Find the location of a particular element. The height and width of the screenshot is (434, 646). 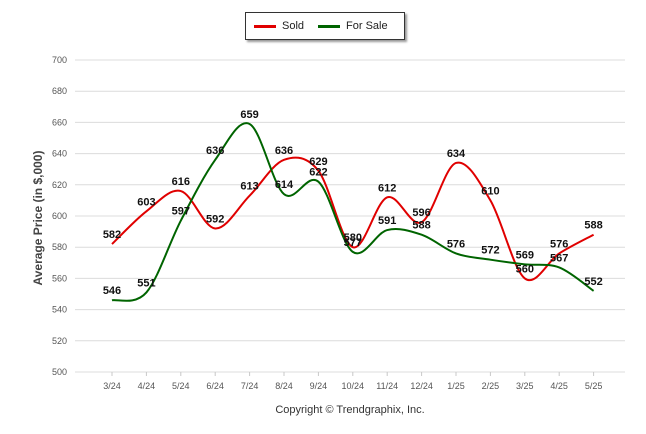

data-label-for-sale: 569 is located at coordinates (525, 255).